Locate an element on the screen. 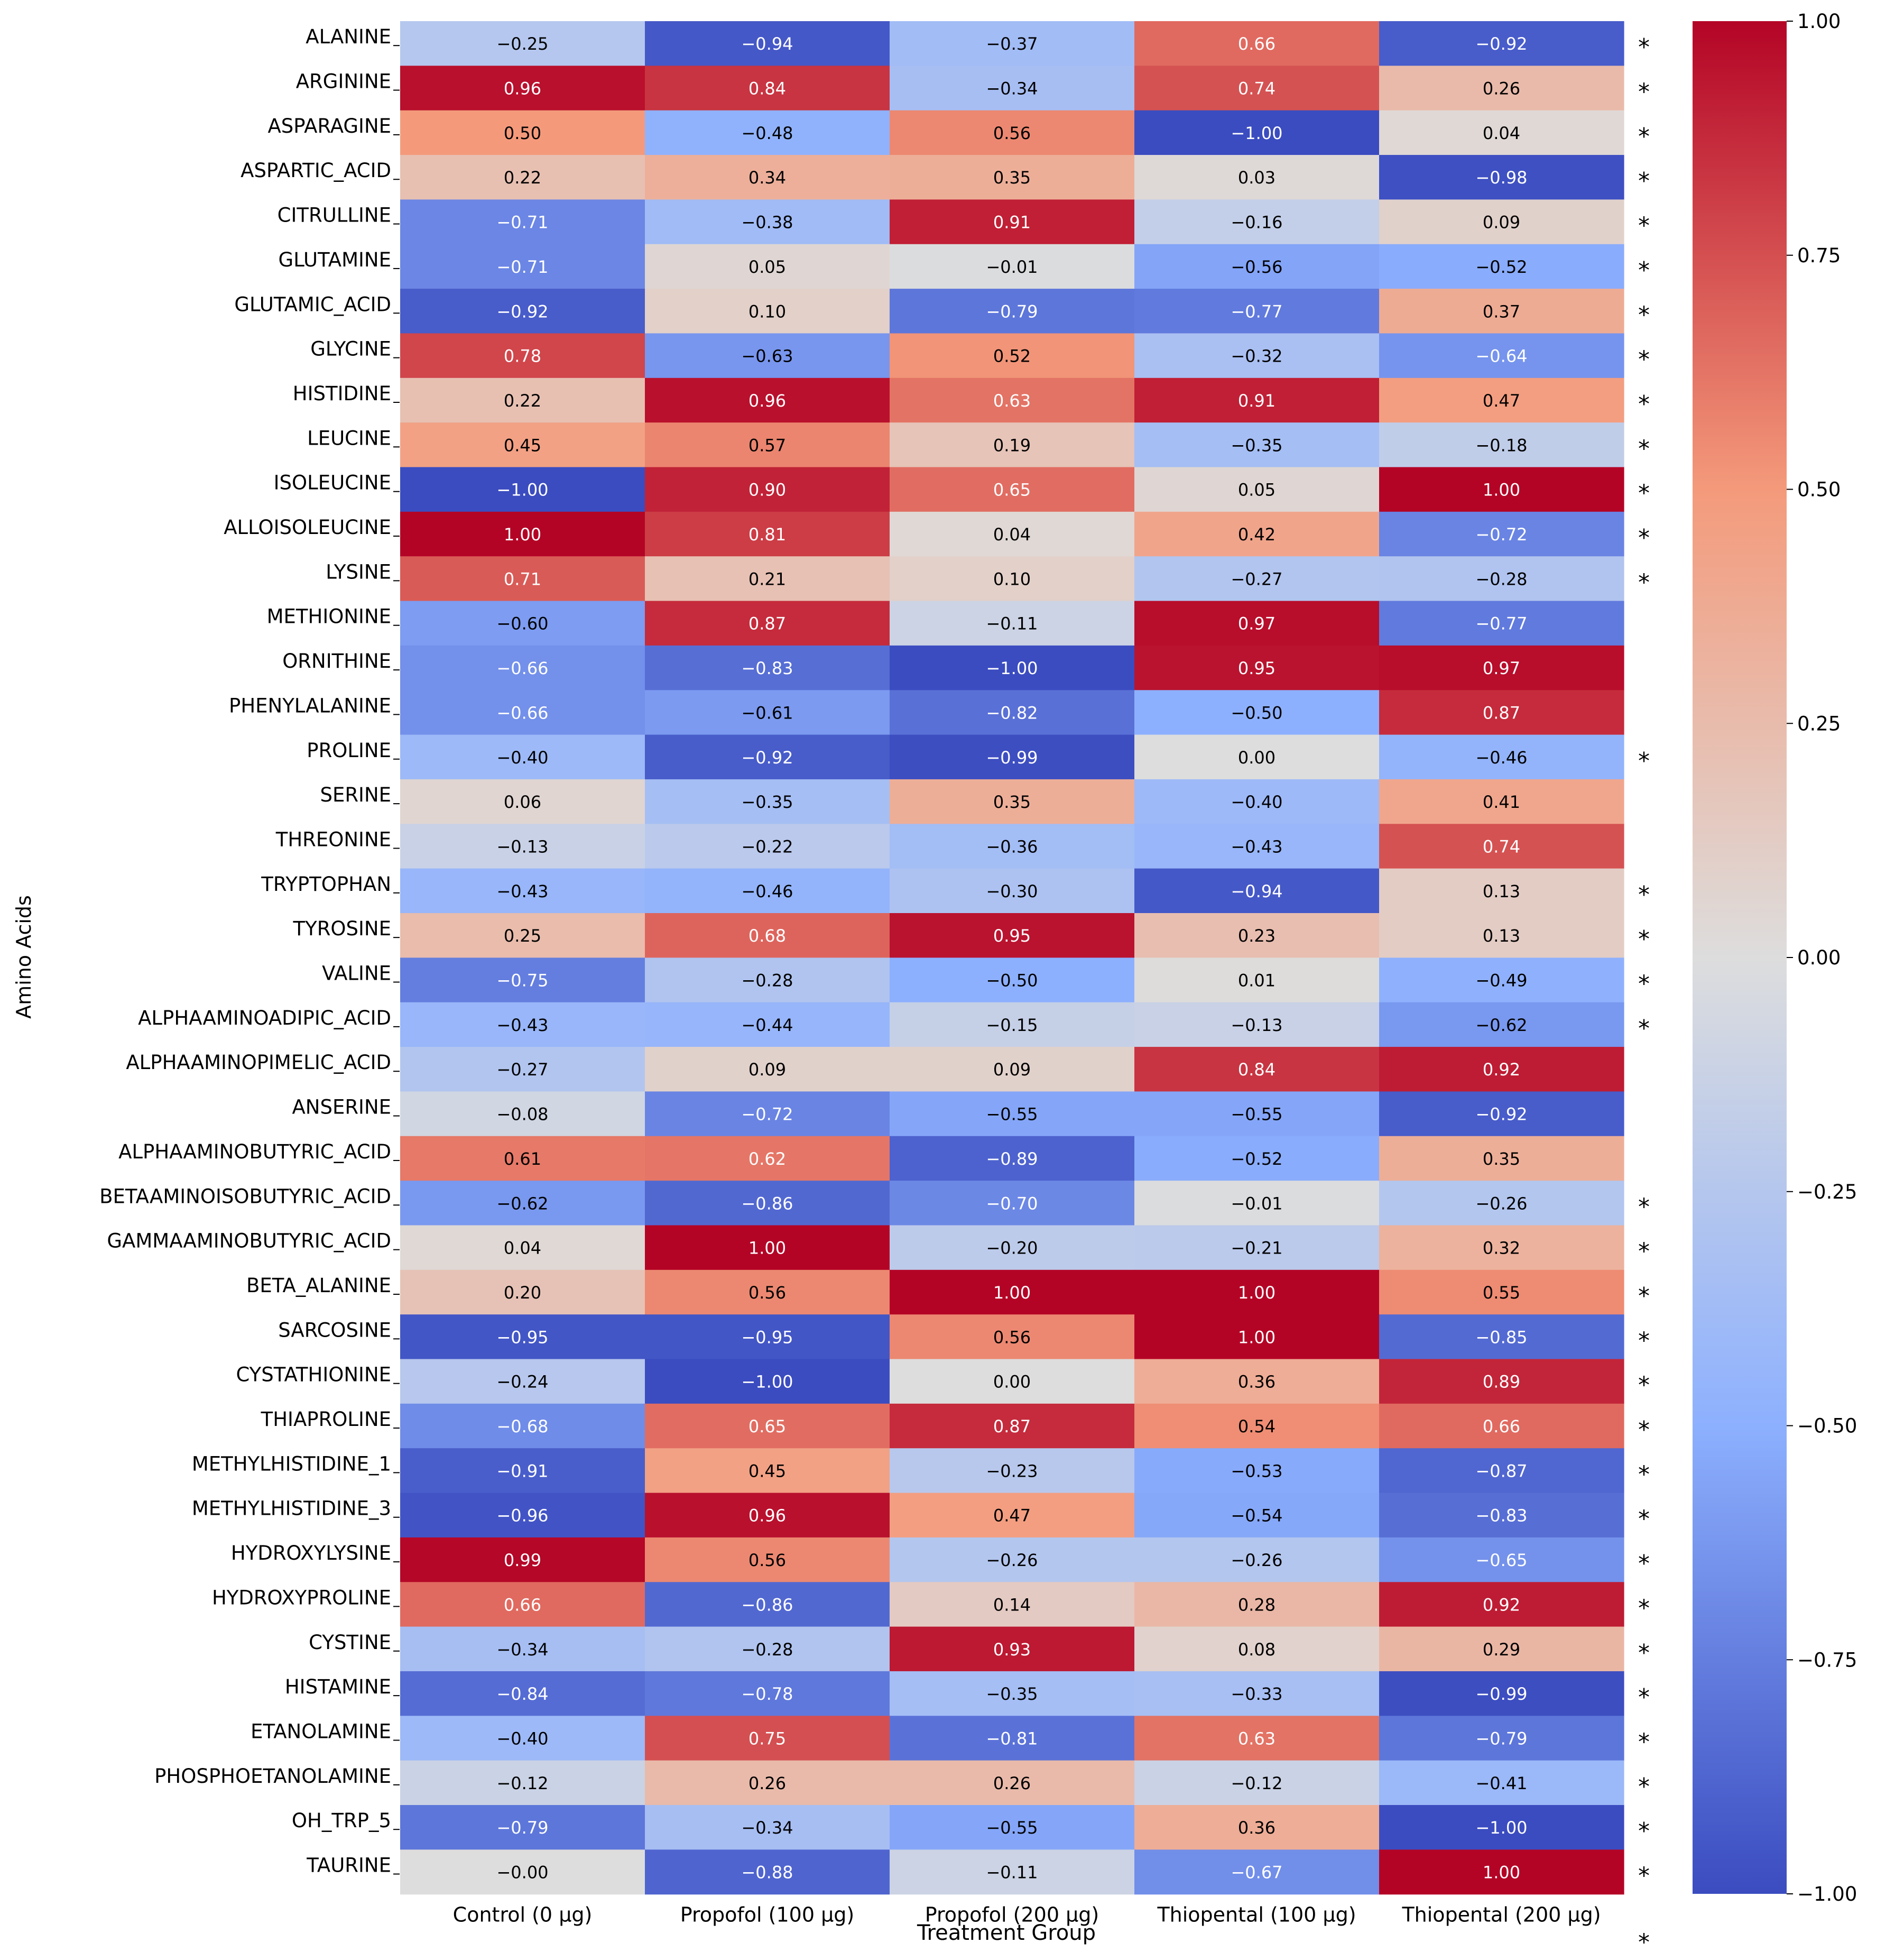  cell-value-label: −0.75 is located at coordinates (522, 981).